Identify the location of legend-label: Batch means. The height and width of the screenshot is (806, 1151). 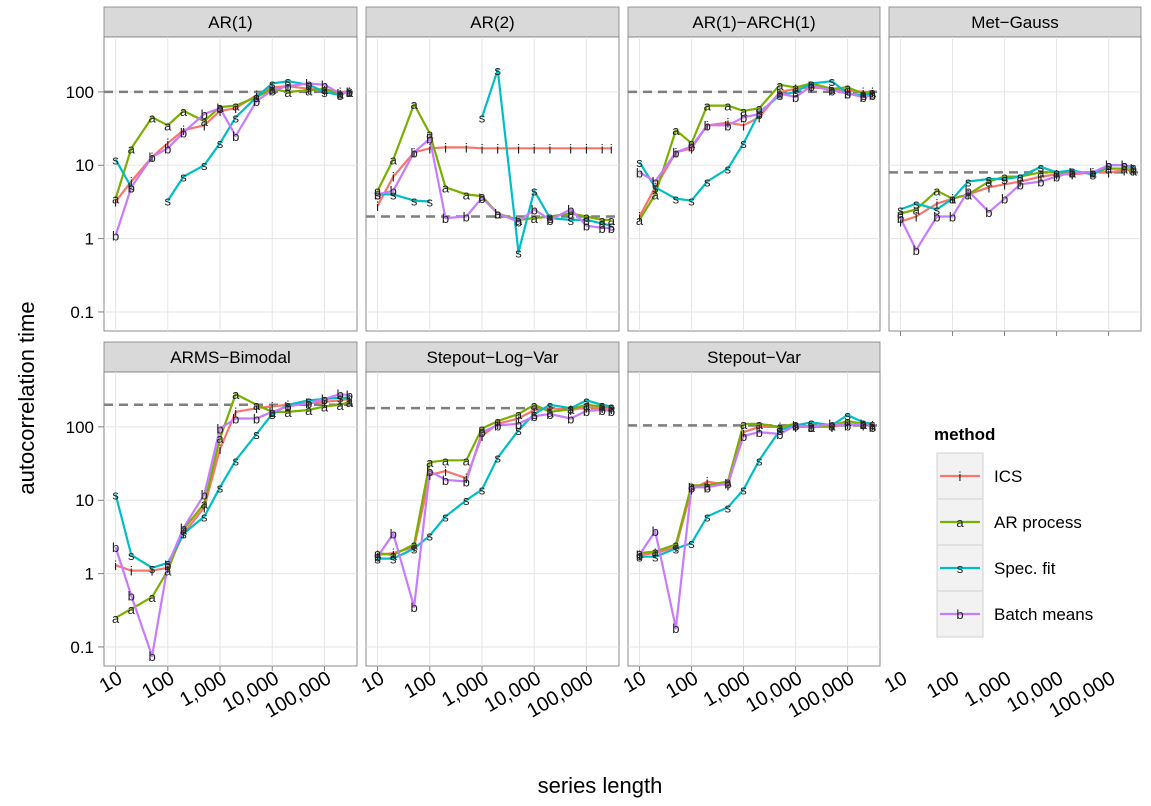
(1043, 614).